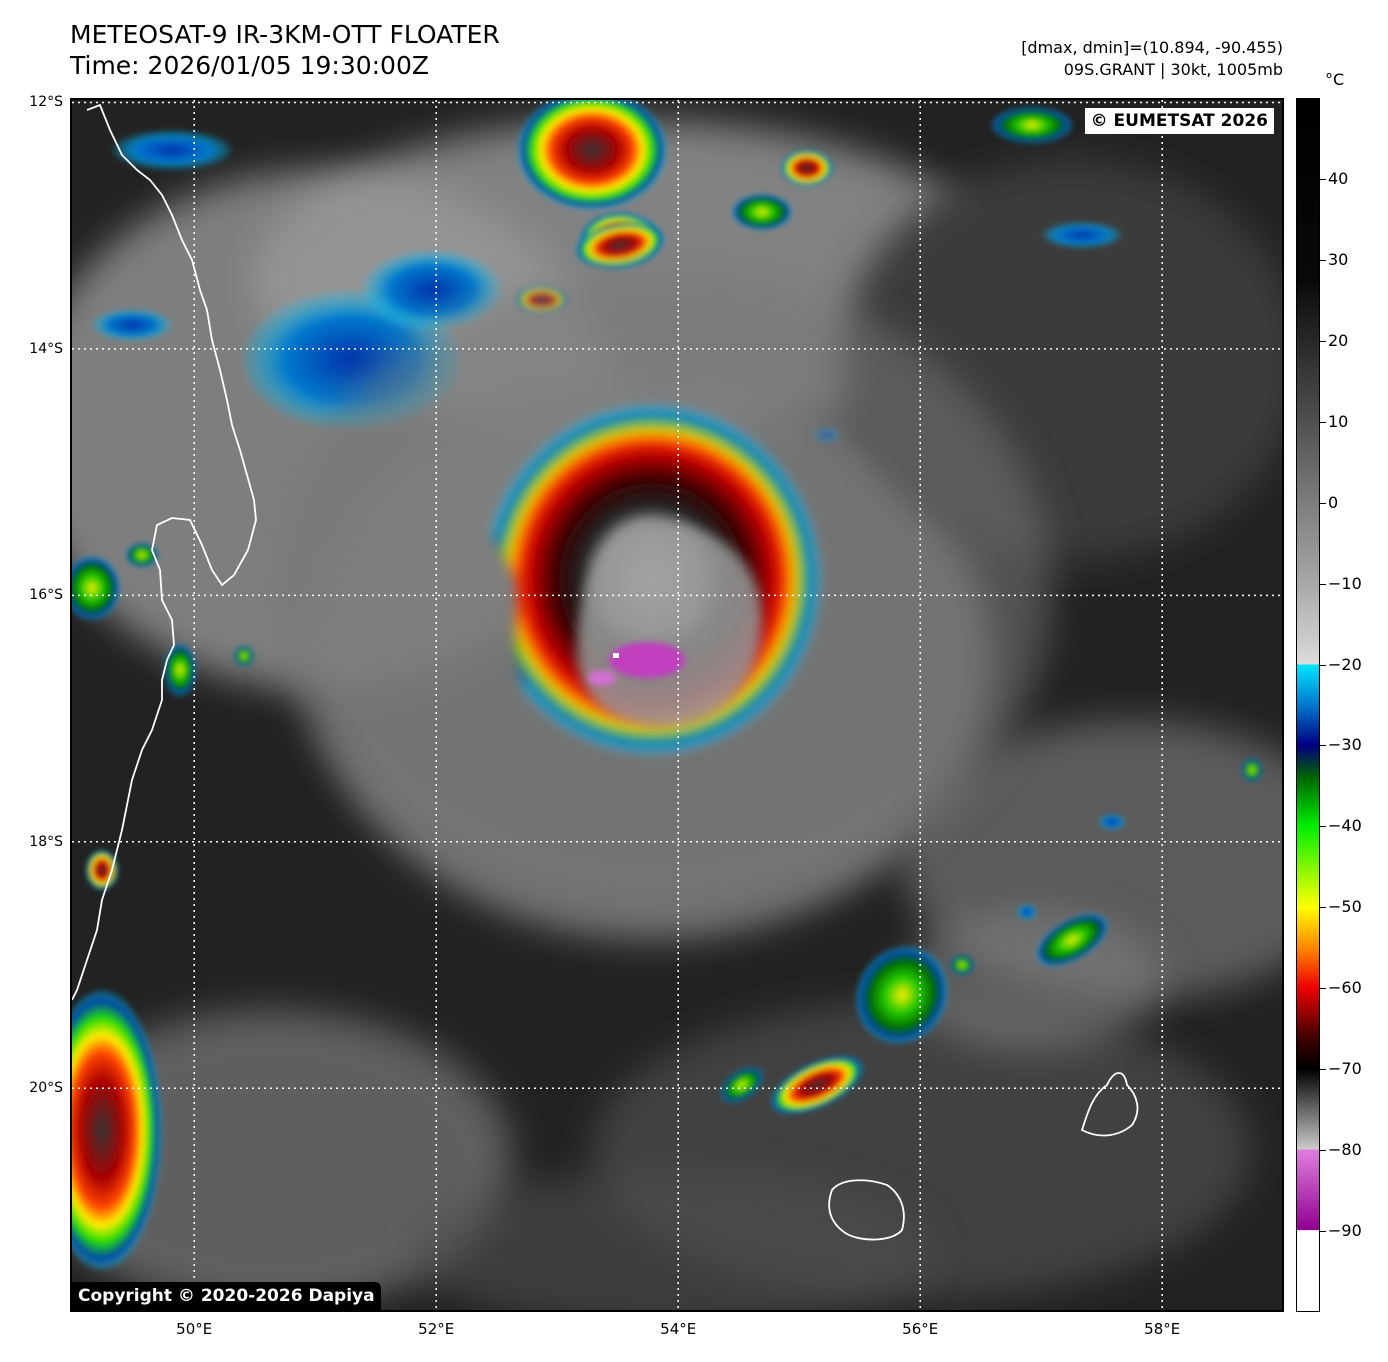 This screenshot has height=1362, width=1388. Describe the element at coordinates (1308, 705) in the screenshot. I see `temperature-colorbar` at that location.